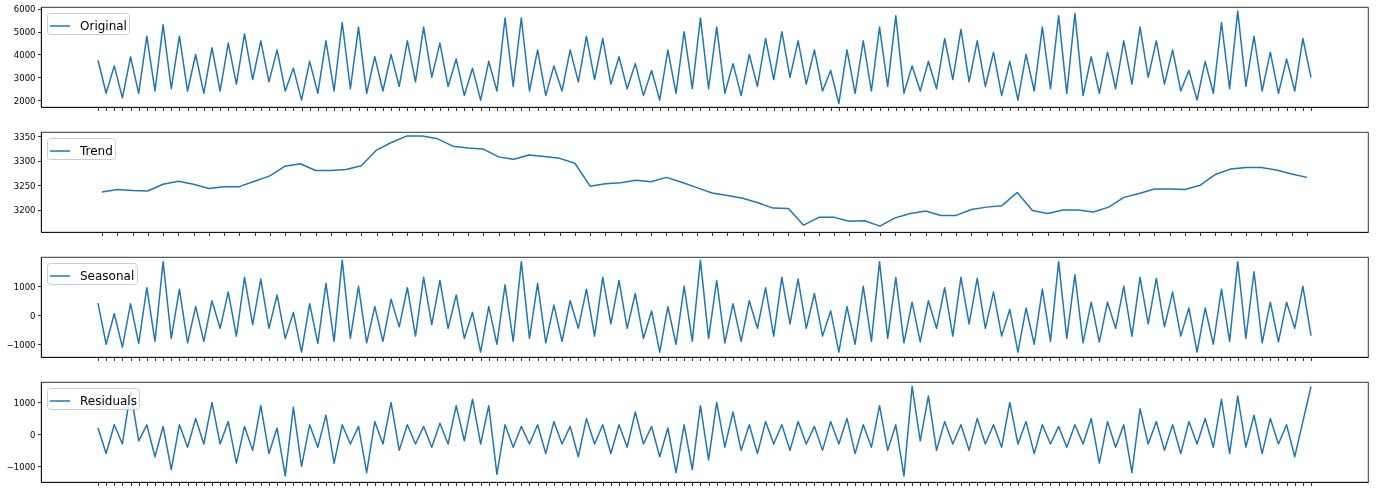 The width and height of the screenshot is (1400, 504). What do you see at coordinates (96, 151) in the screenshot?
I see `legend-label: Trend` at bounding box center [96, 151].